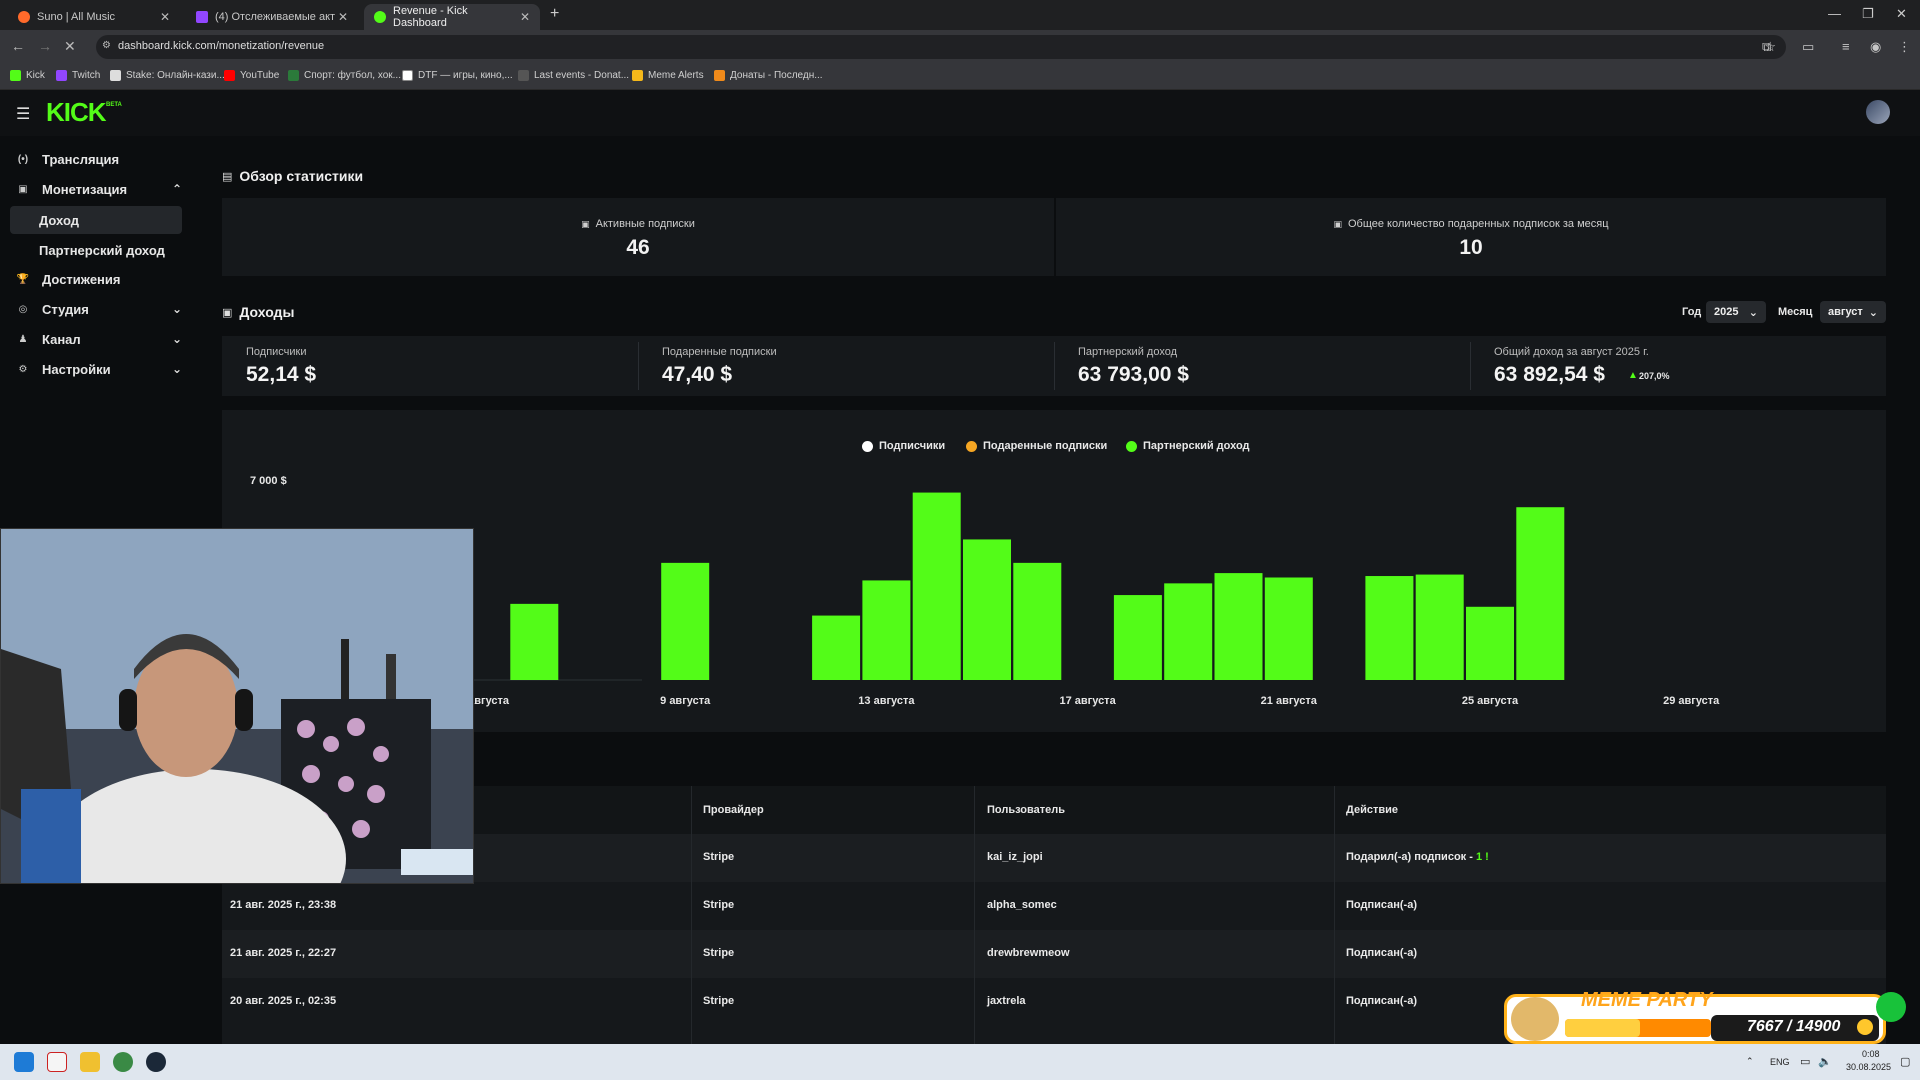  What do you see at coordinates (96, 220) in the screenshot?
I see `sidebar-sub-revenue: Доход` at bounding box center [96, 220].